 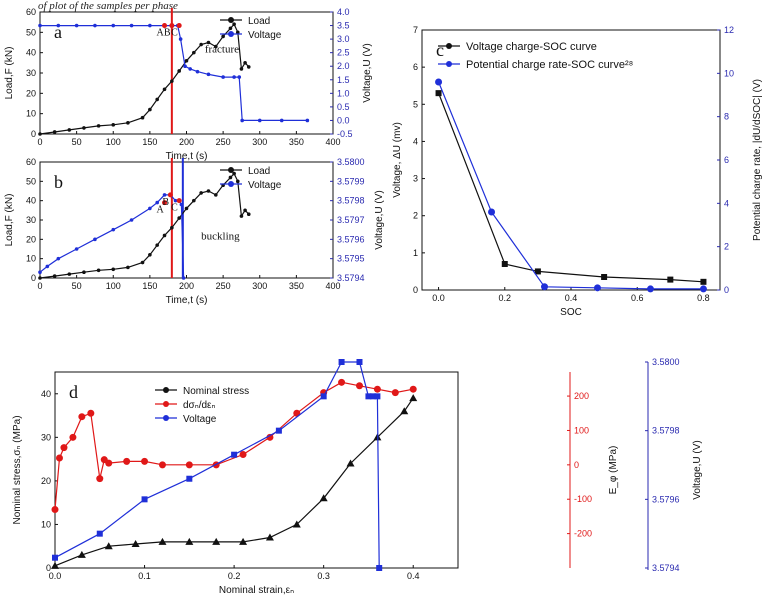 I want to click on y-tick-label-a: 0, so click(x=33, y=134).